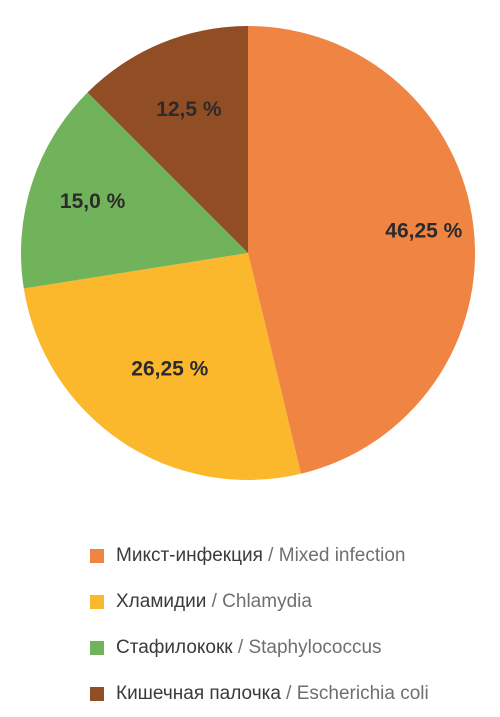 This screenshot has width=500, height=717. What do you see at coordinates (93, 201) in the screenshot?
I see `slice-value-label: 15,0 %` at bounding box center [93, 201].